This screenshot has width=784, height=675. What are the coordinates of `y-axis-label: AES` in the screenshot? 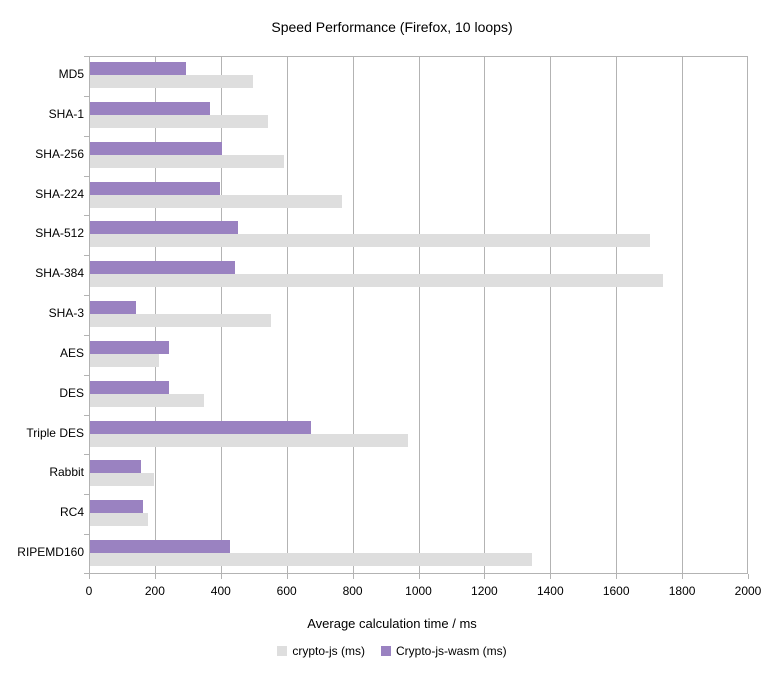 It's located at (71, 352).